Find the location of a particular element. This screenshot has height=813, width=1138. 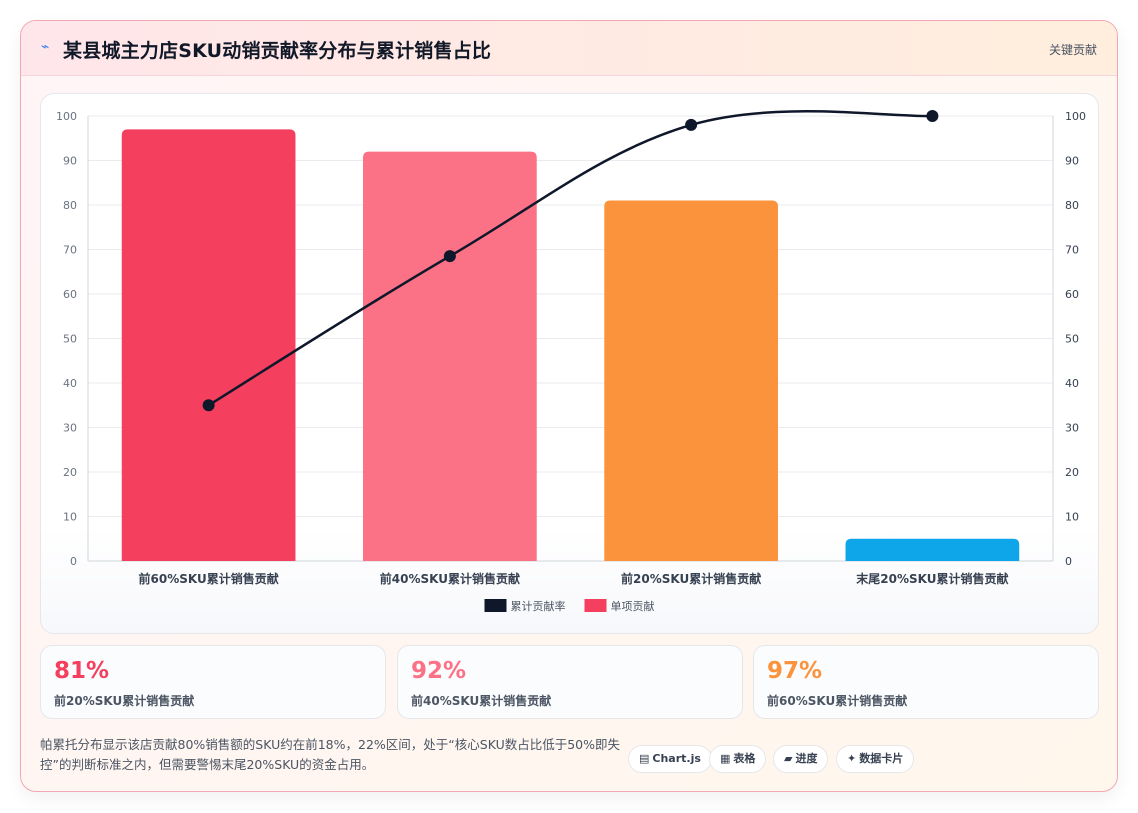

card-header: ⌁ 某县城主力店SKU动销贡献率分布与累计销售占比 关键贡献 is located at coordinates (569, 48).